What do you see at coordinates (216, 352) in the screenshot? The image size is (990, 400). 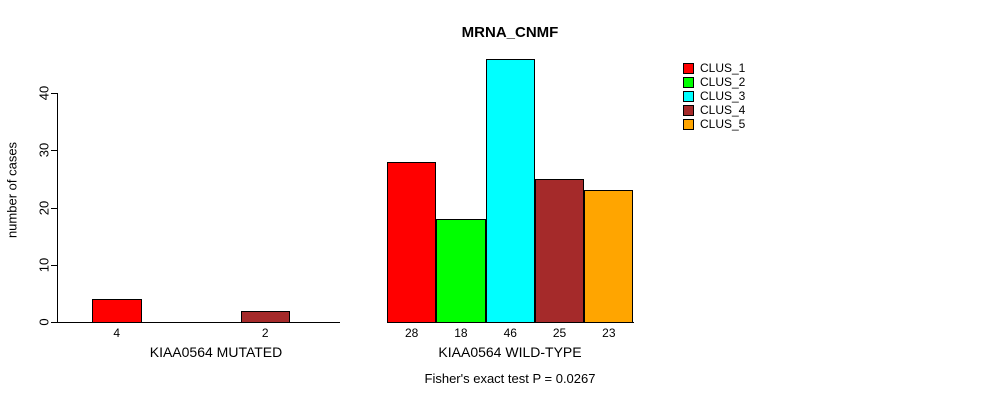 I see `group-label-mutated: KIAA0564 MUTATED` at bounding box center [216, 352].